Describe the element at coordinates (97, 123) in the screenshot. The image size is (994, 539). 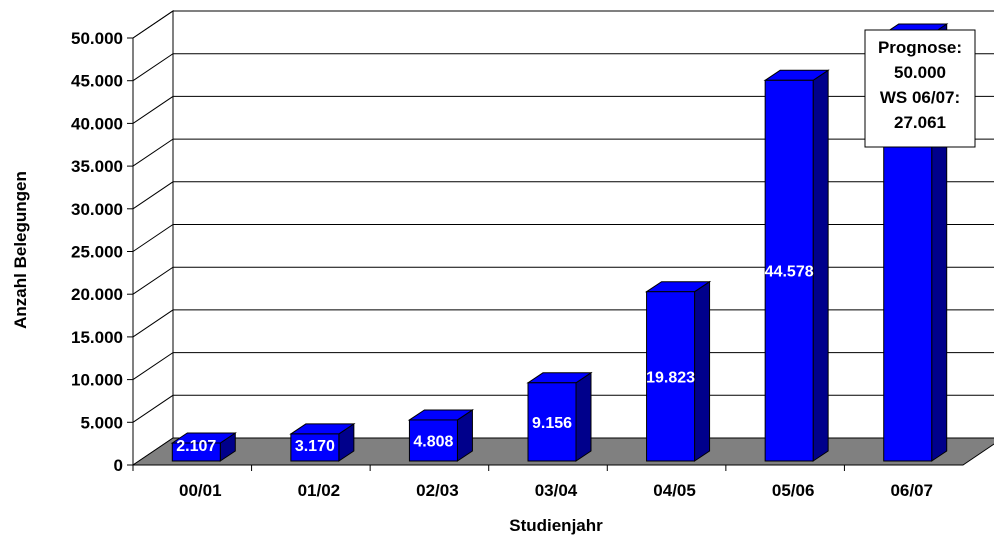
I see `y-tick-label: 40.000` at that location.